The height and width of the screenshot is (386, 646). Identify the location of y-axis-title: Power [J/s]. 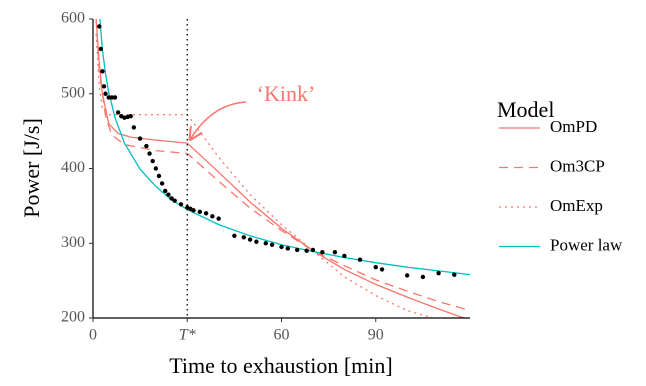
(31, 168).